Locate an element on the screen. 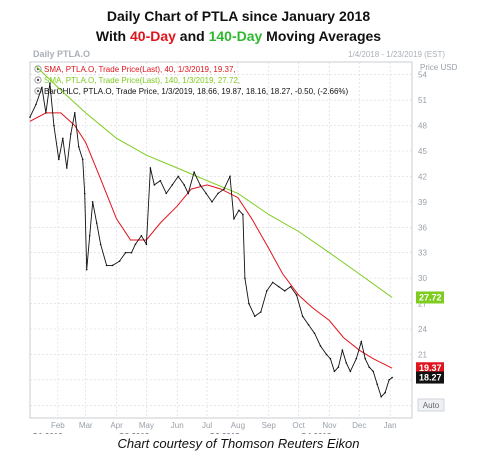  x-month-label: Dec is located at coordinates (359, 425).